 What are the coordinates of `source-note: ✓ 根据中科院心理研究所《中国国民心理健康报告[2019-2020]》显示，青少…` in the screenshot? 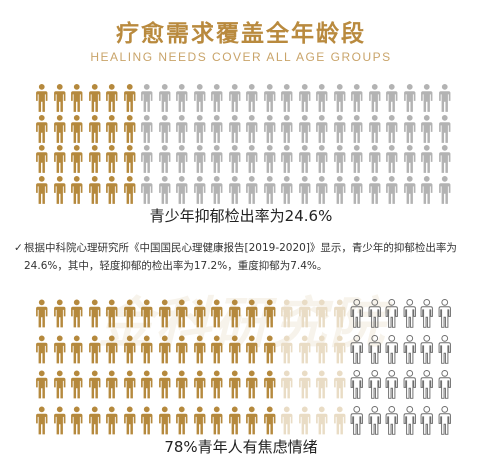 It's located at (239, 257).